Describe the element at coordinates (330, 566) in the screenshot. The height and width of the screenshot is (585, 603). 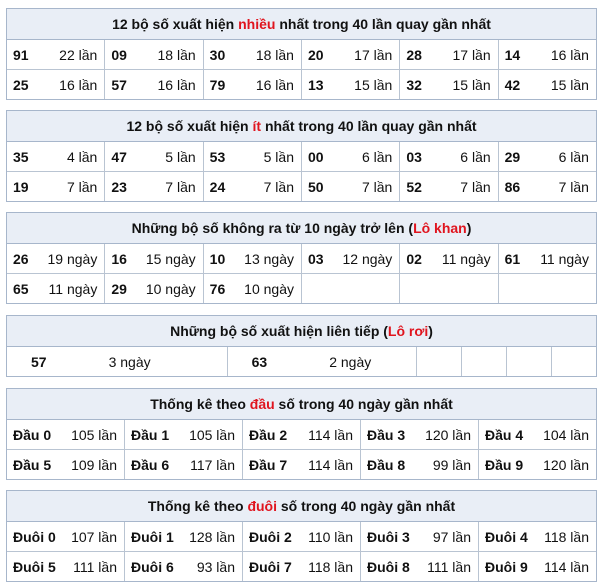
I see `count: 118 lần` at that location.